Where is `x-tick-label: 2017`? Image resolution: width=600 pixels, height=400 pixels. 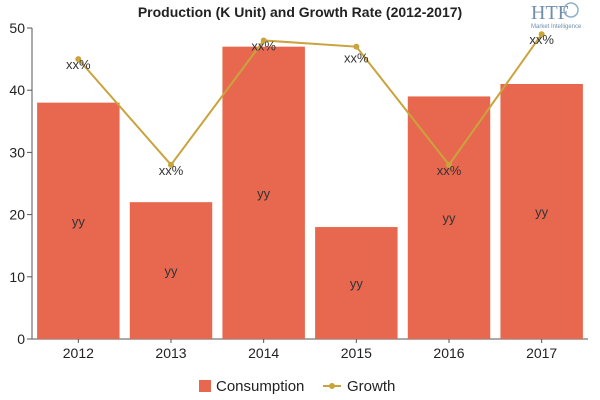
x-tick-label: 2017 is located at coordinates (541, 353).